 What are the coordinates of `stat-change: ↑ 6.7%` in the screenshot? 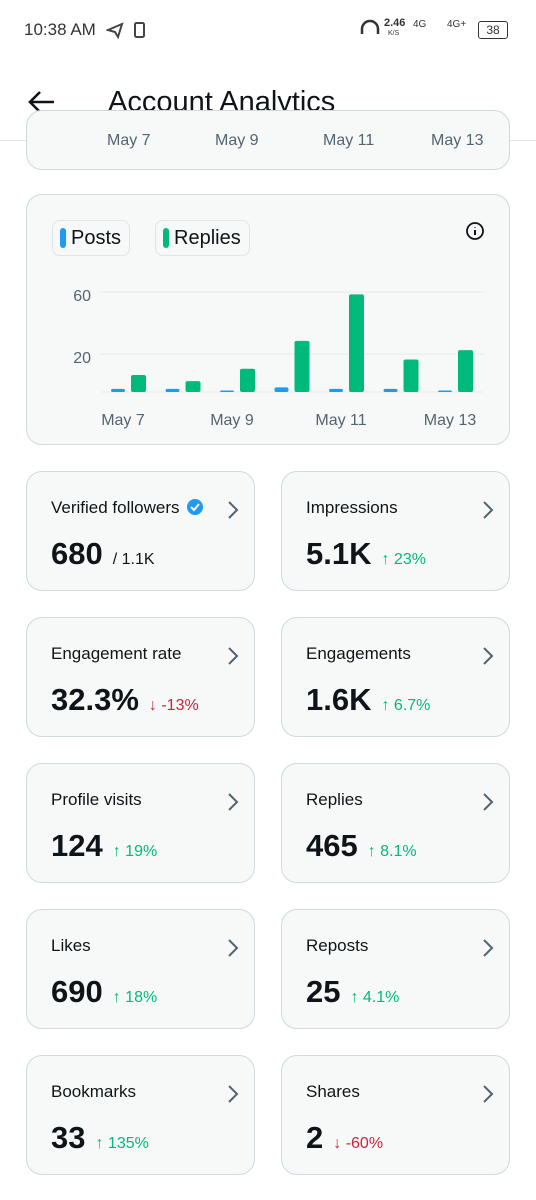 It's located at (406, 705).